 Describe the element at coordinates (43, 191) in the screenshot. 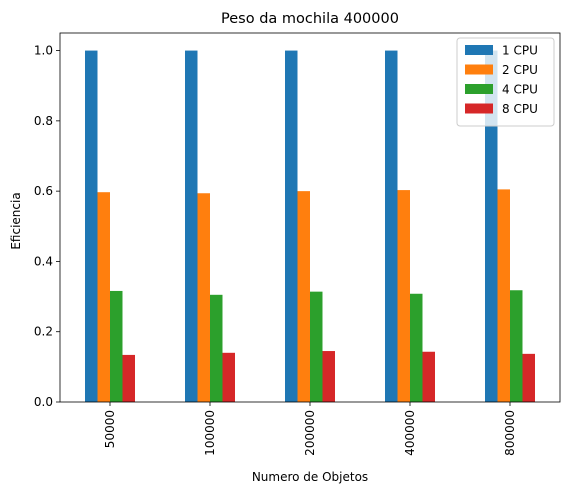

I see `y-tick-label: 0.6` at that location.